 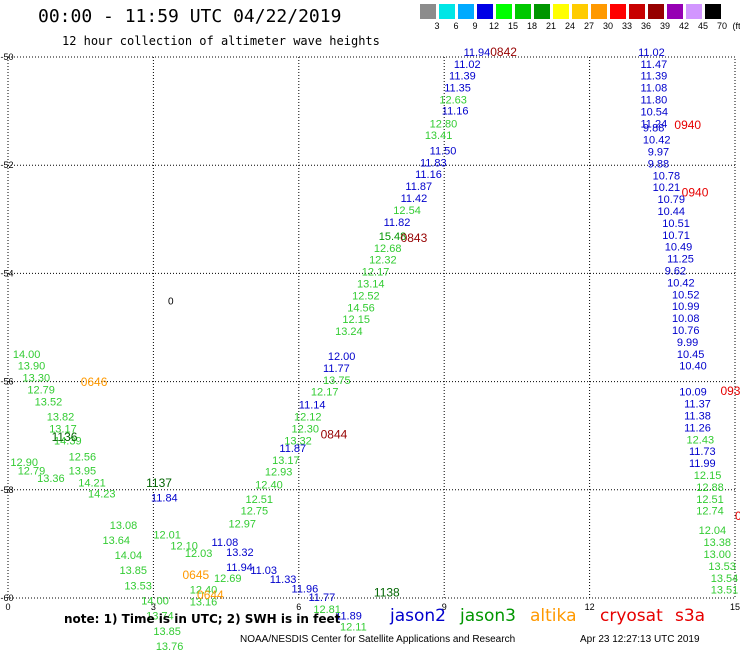 What do you see at coordinates (710, 512) in the screenshot?
I see `swh-value: 12.74` at bounding box center [710, 512].